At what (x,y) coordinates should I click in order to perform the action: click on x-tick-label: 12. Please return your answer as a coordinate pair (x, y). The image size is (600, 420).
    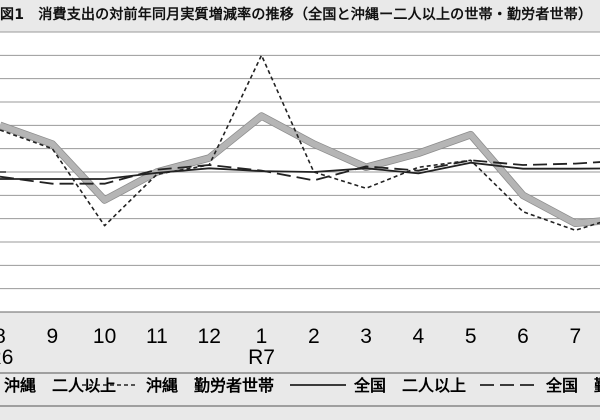
    Looking at the image, I should click on (209, 336).